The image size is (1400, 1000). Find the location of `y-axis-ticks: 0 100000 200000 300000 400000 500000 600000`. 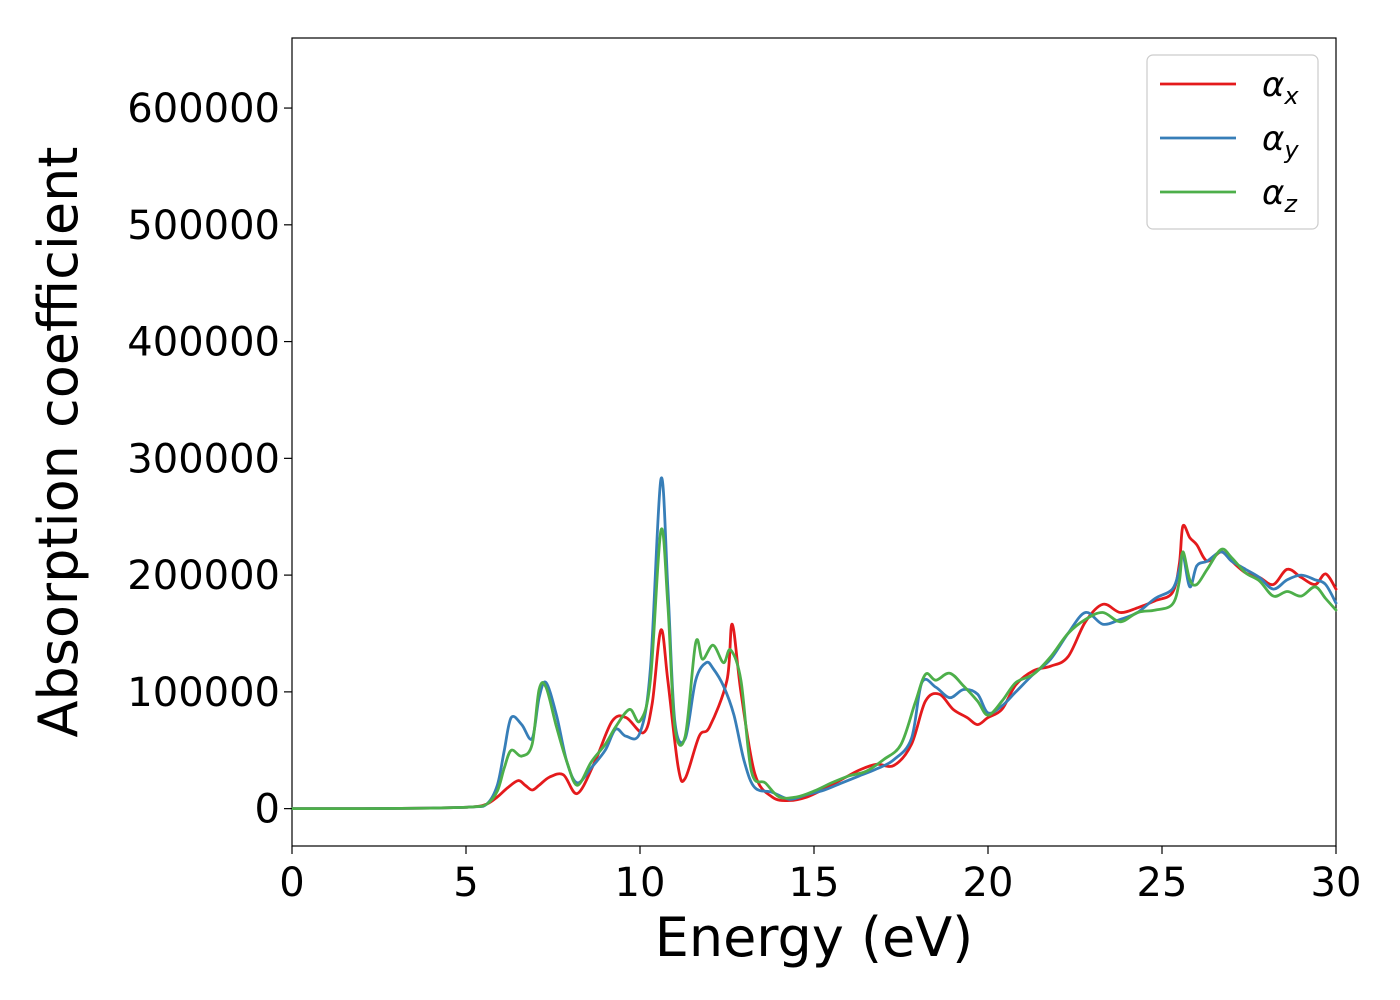

y-axis-ticks: 0 100000 200000 300000 400000 500000 600000 is located at coordinates (209, 459).